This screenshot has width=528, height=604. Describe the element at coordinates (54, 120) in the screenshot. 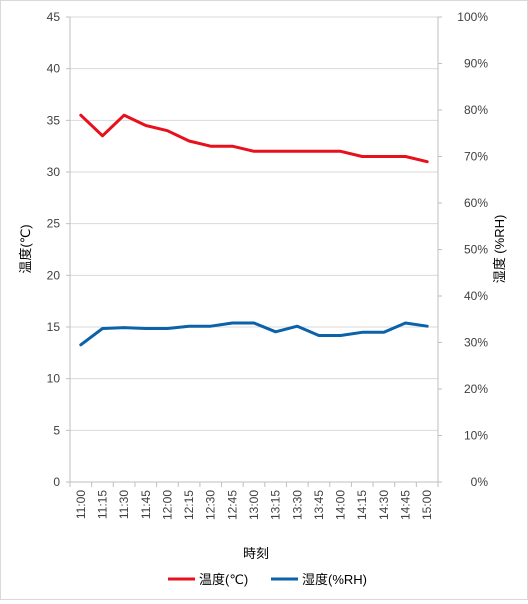

I see `left-tick-label: 35` at that location.